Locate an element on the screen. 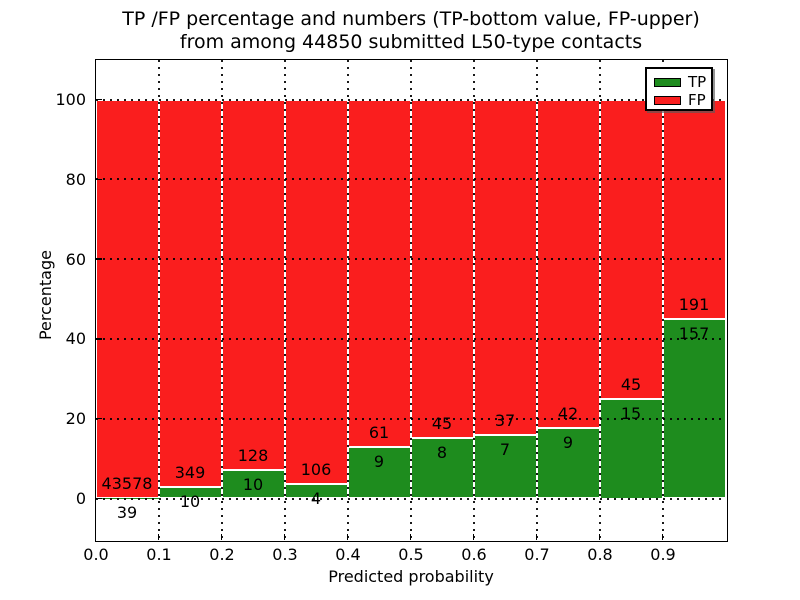  fp-count-label: 191 is located at coordinates (694, 304).